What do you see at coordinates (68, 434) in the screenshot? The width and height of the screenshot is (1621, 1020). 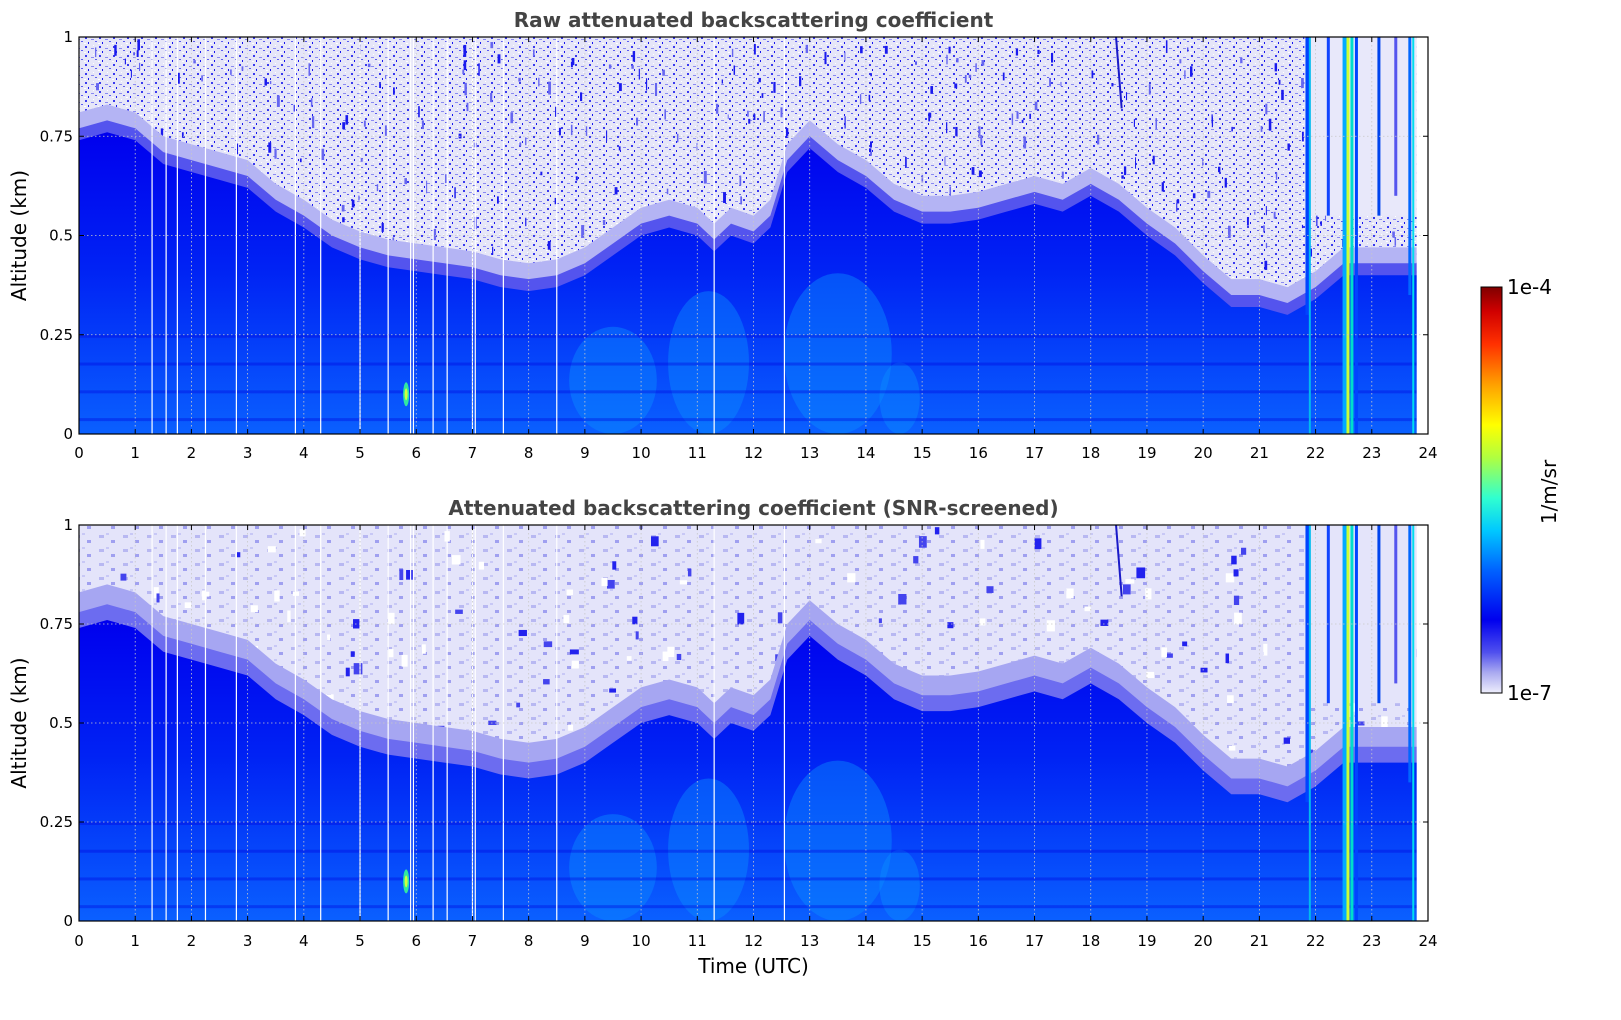 I see `y-tick-label: 0` at bounding box center [68, 434].